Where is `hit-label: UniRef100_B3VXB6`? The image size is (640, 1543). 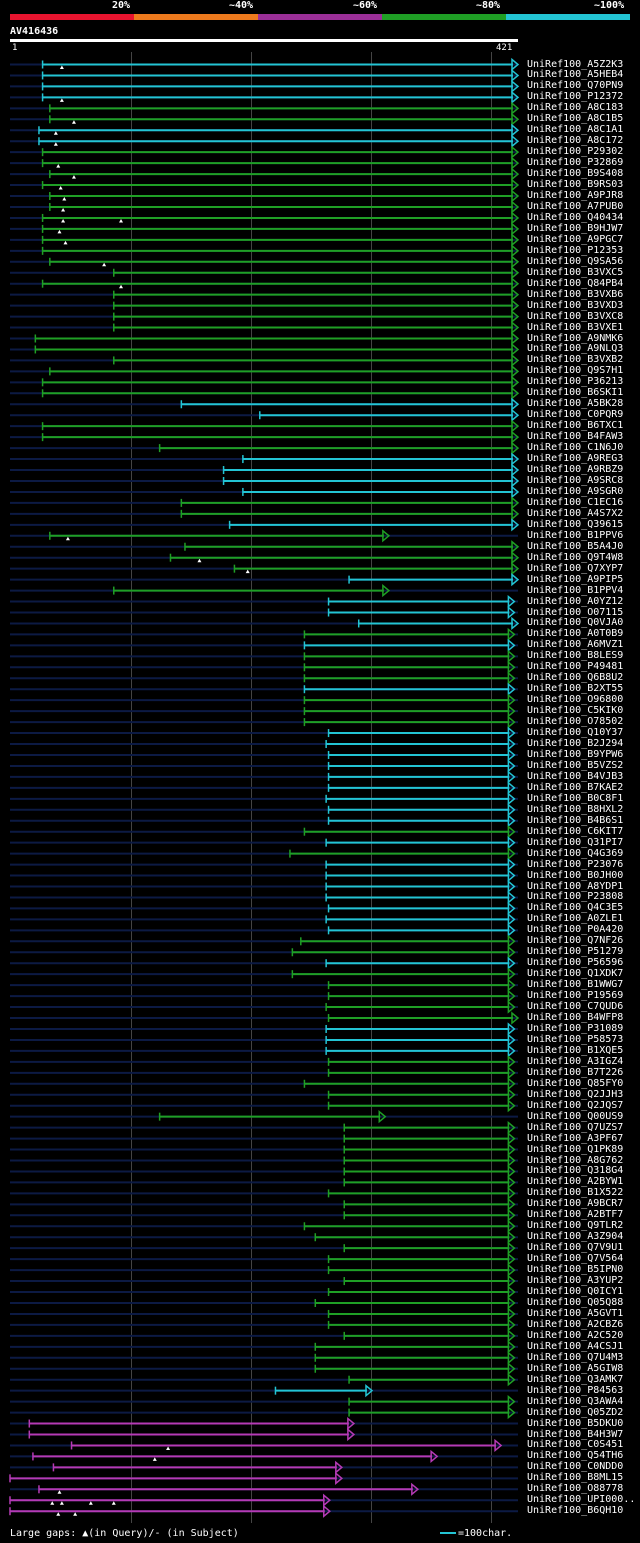
hit-label: UniRef100_B3VXB6 is located at coordinates (575, 294).